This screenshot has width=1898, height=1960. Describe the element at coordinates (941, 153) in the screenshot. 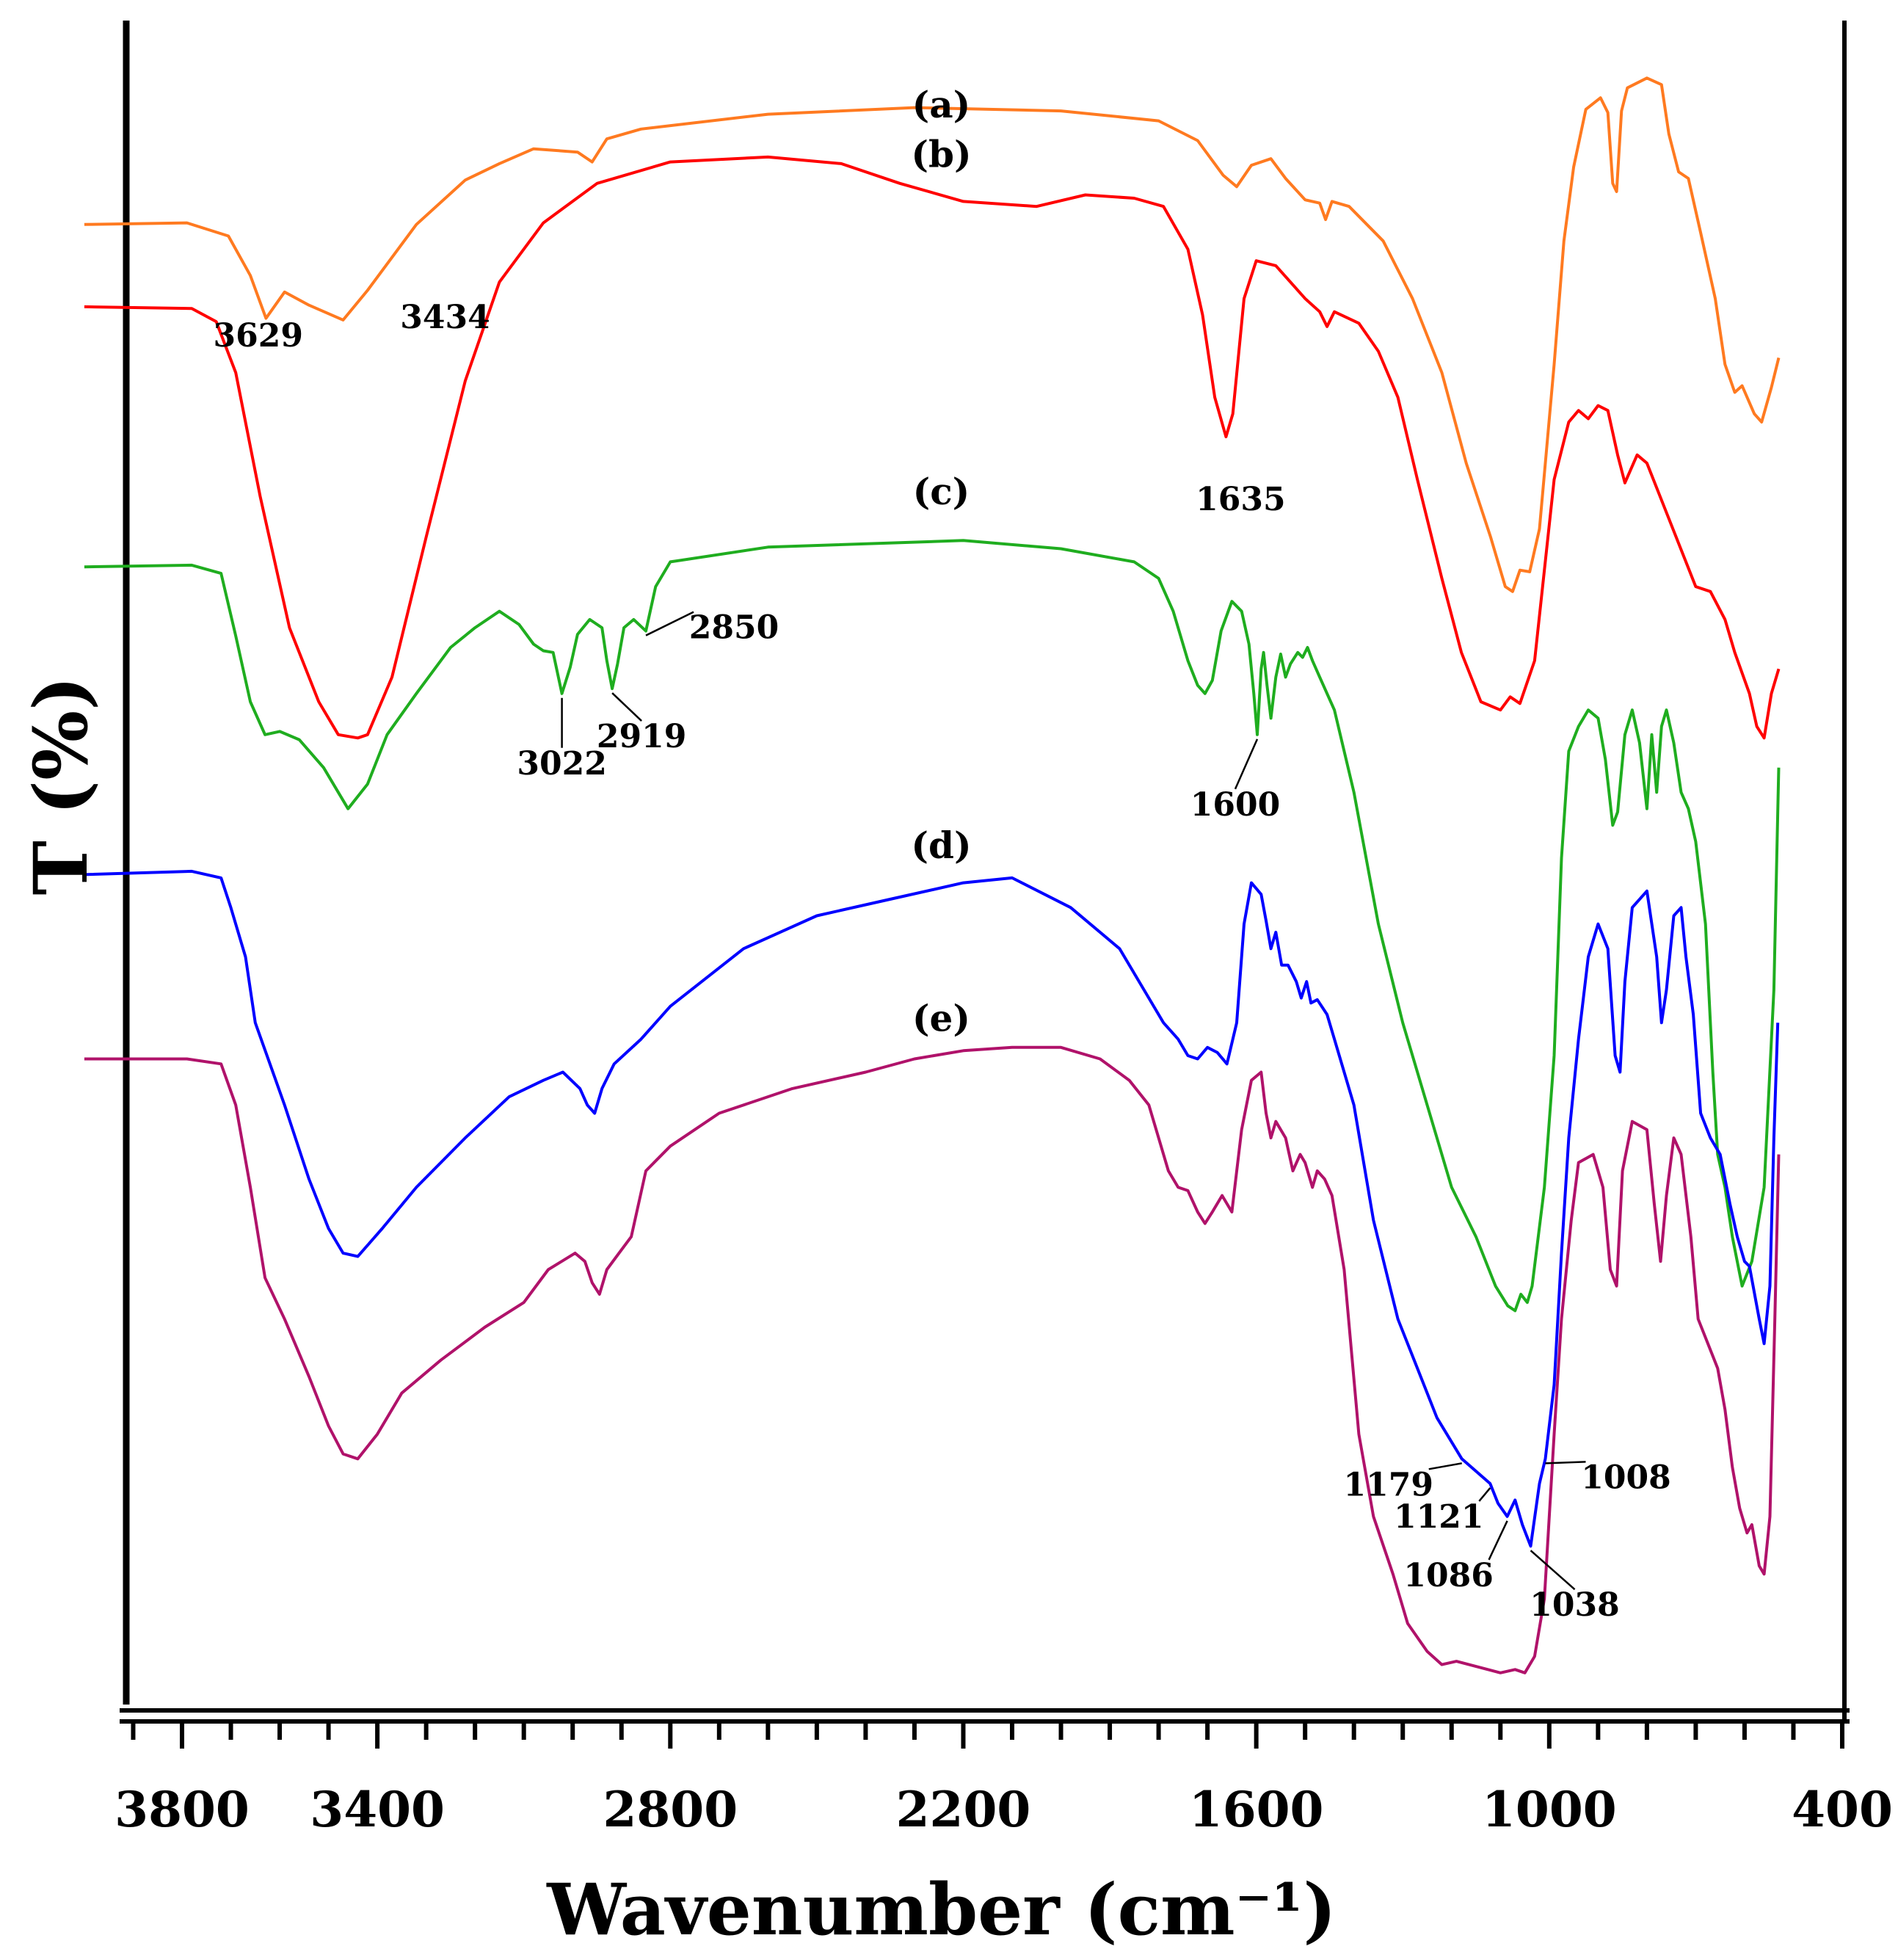

I see `series-label-b: (b)` at that location.